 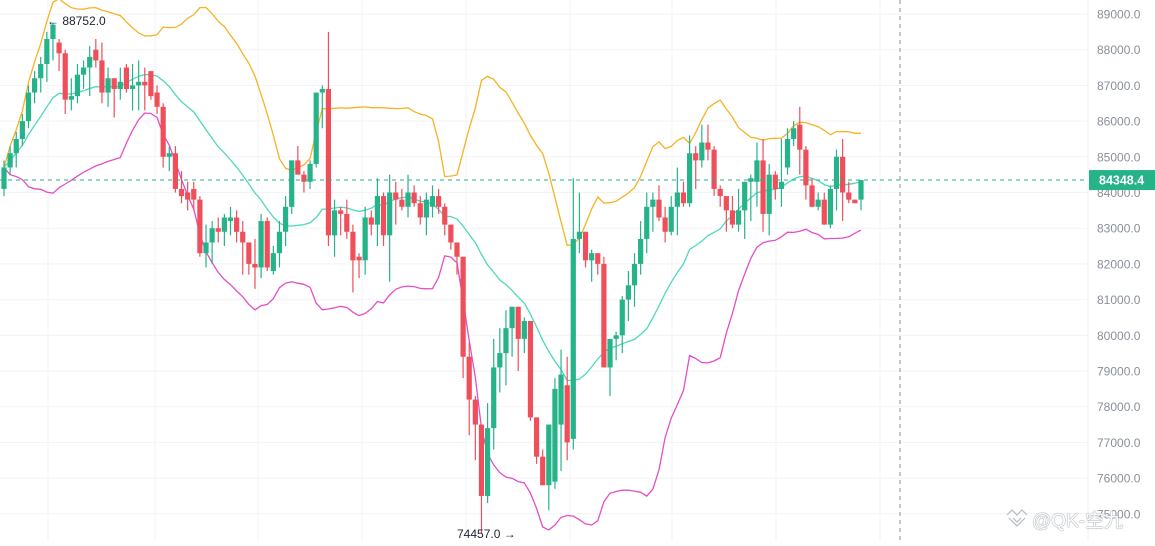 What do you see at coordinates (76, 21) in the screenshot?
I see `high-annotation: ← 88752.0` at bounding box center [76, 21].